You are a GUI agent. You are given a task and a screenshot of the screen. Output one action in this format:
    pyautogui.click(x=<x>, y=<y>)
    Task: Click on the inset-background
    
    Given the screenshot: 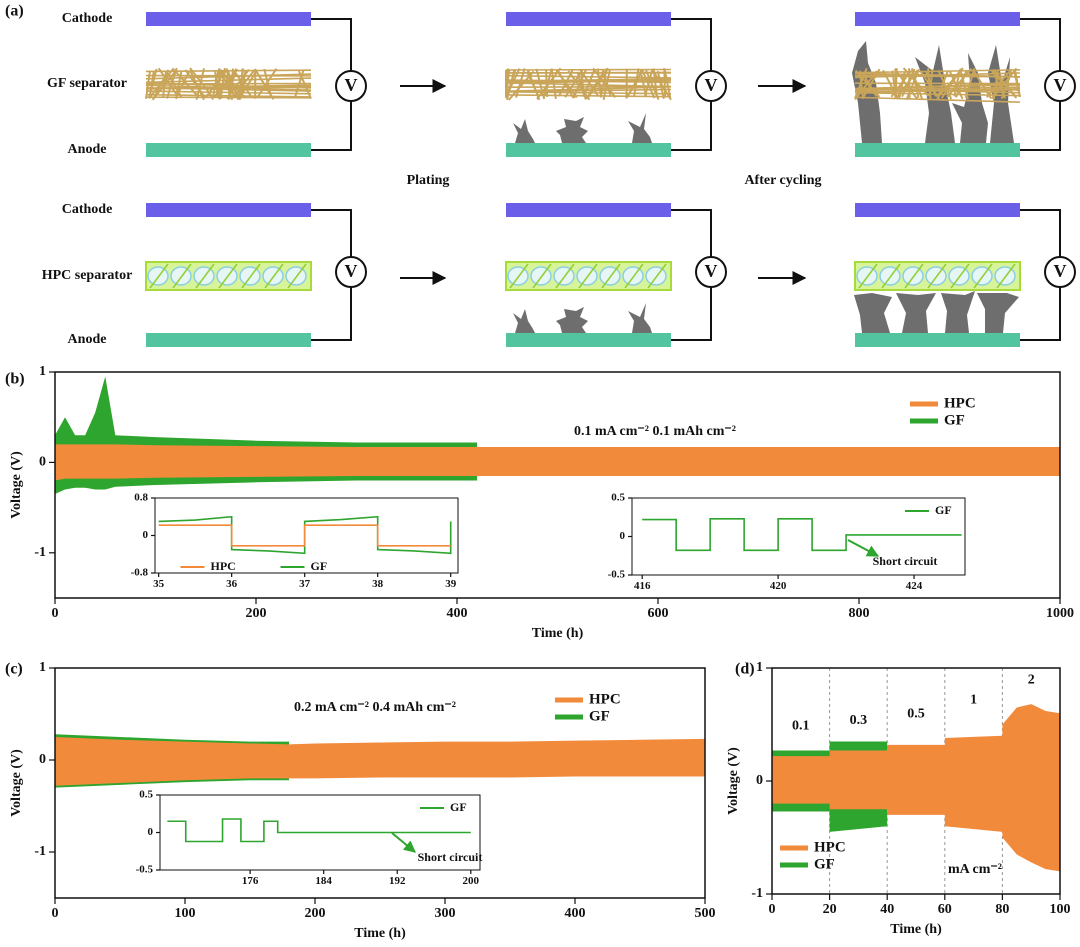 What is the action you would take?
    pyautogui.click(x=306, y=535)
    